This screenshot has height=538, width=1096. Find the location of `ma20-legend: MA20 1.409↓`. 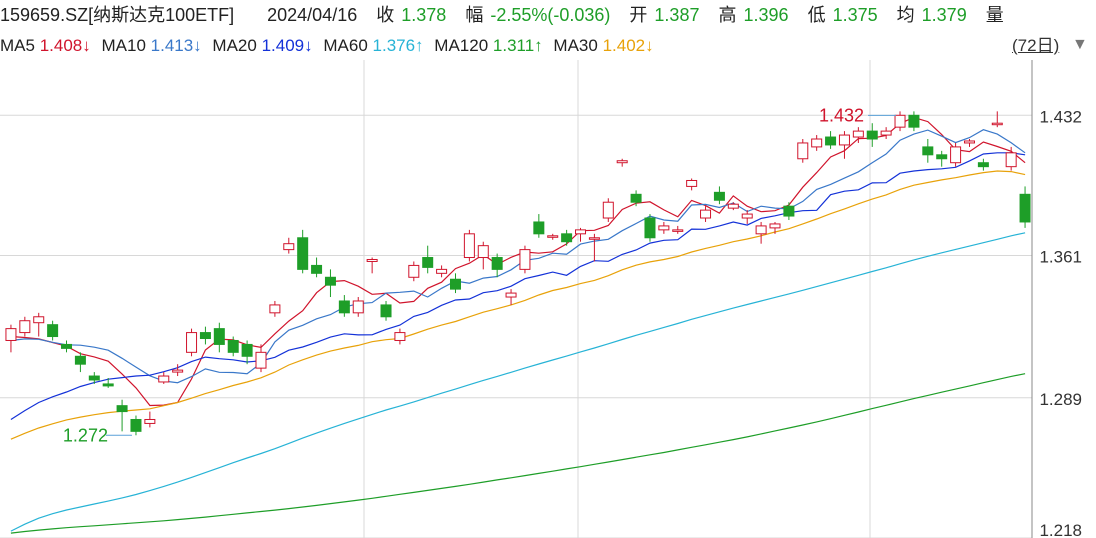

ma20-legend: MA20 1.409↓ is located at coordinates (262, 46).